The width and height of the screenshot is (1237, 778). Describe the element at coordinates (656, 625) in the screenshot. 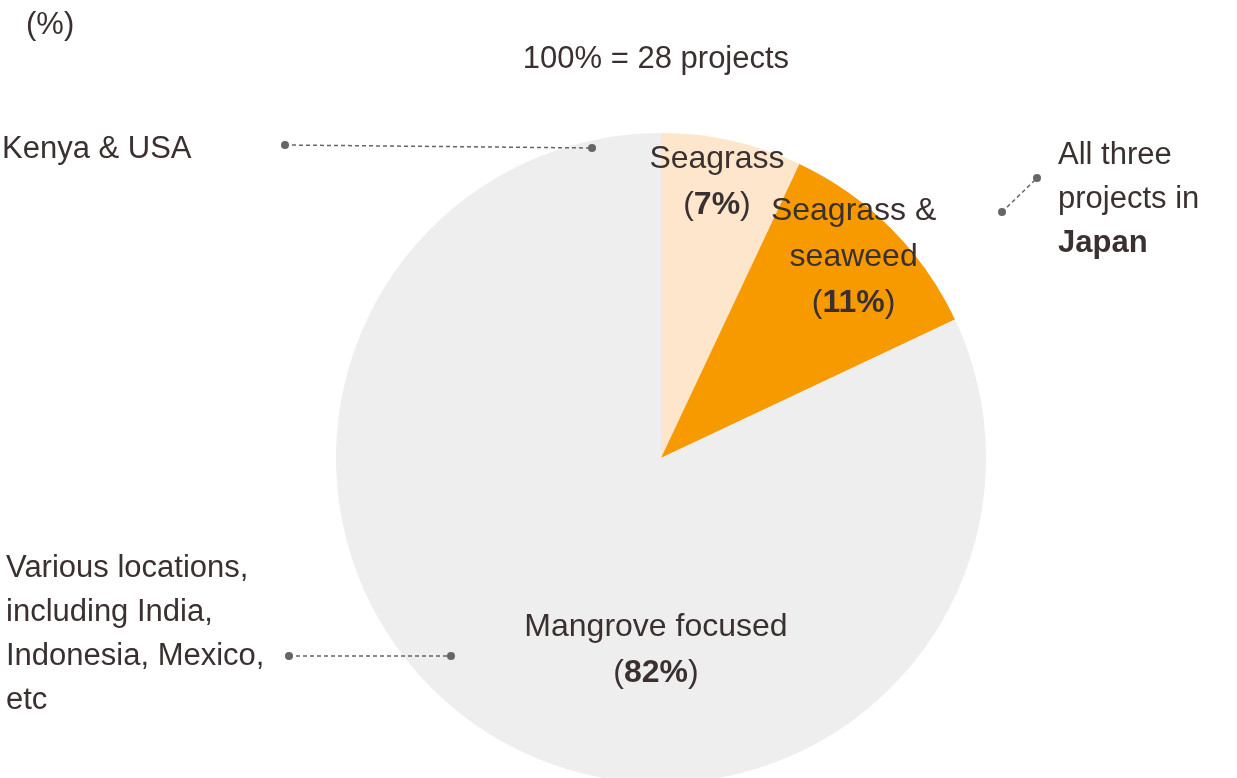

I see `slice-label: Mangrove focused` at that location.